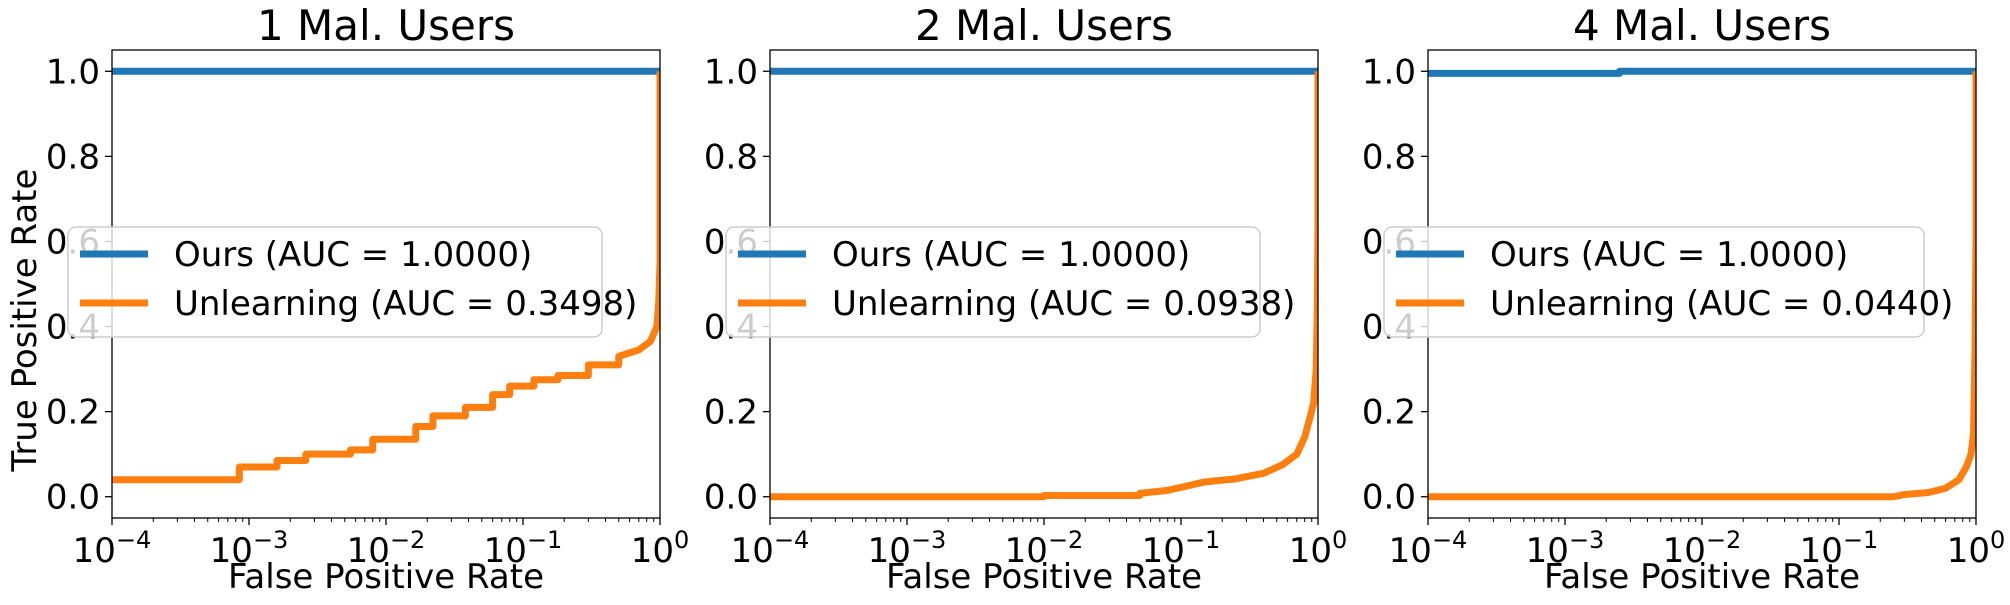 The image size is (2010, 605). Describe the element at coordinates (1702, 72) in the screenshot. I see `series-line-ours` at that location.